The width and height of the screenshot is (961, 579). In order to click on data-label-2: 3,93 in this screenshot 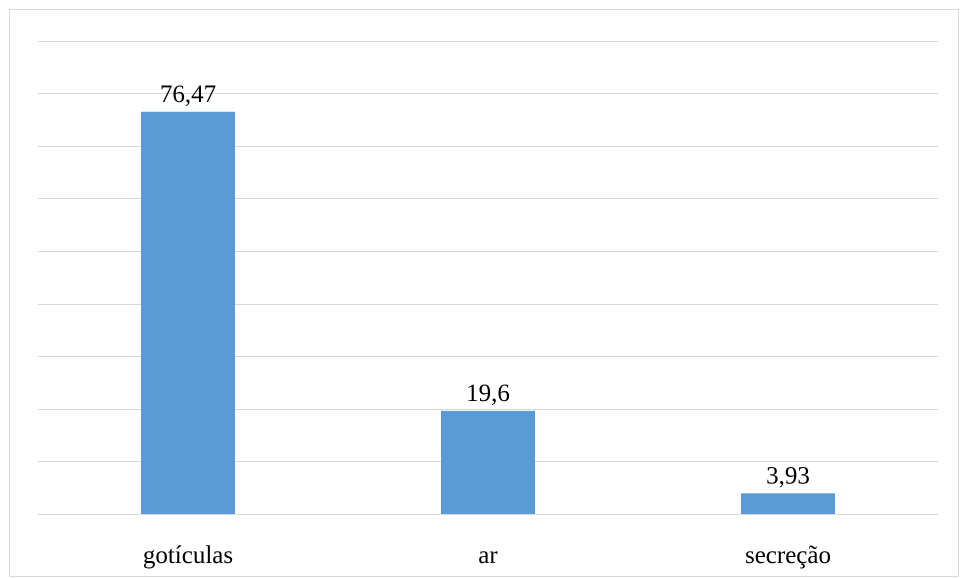, I will do `click(788, 475)`.